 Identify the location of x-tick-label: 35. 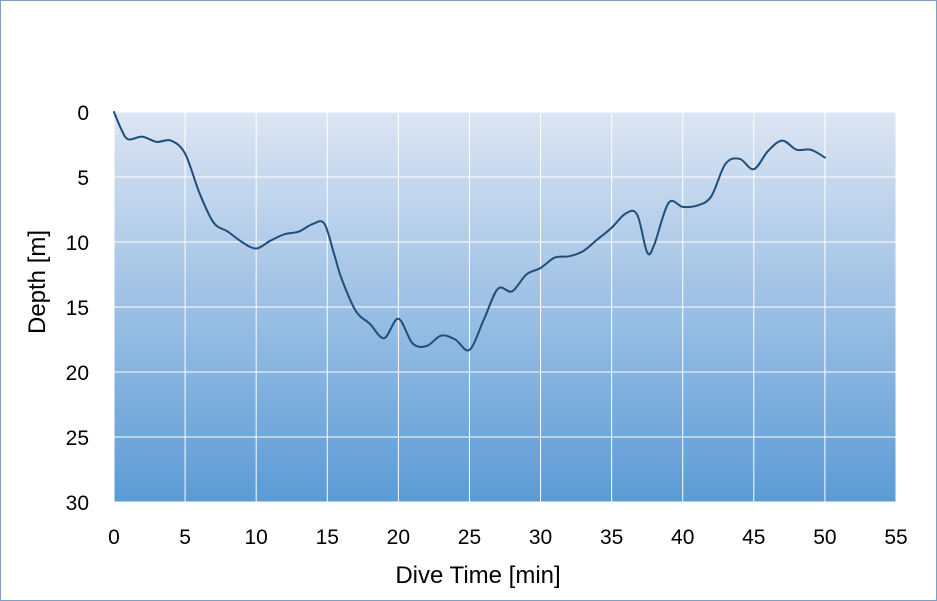
(611, 537).